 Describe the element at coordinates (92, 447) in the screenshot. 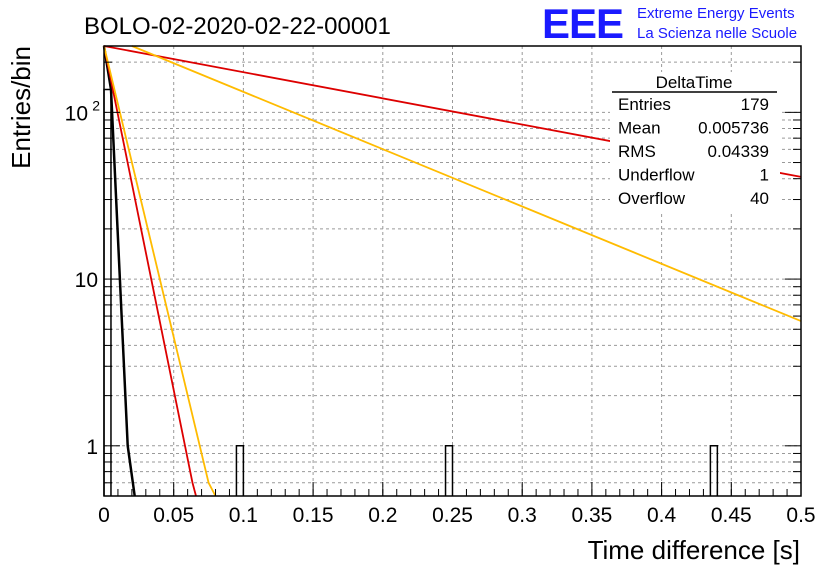

I see `y-tick-label: 1` at that location.